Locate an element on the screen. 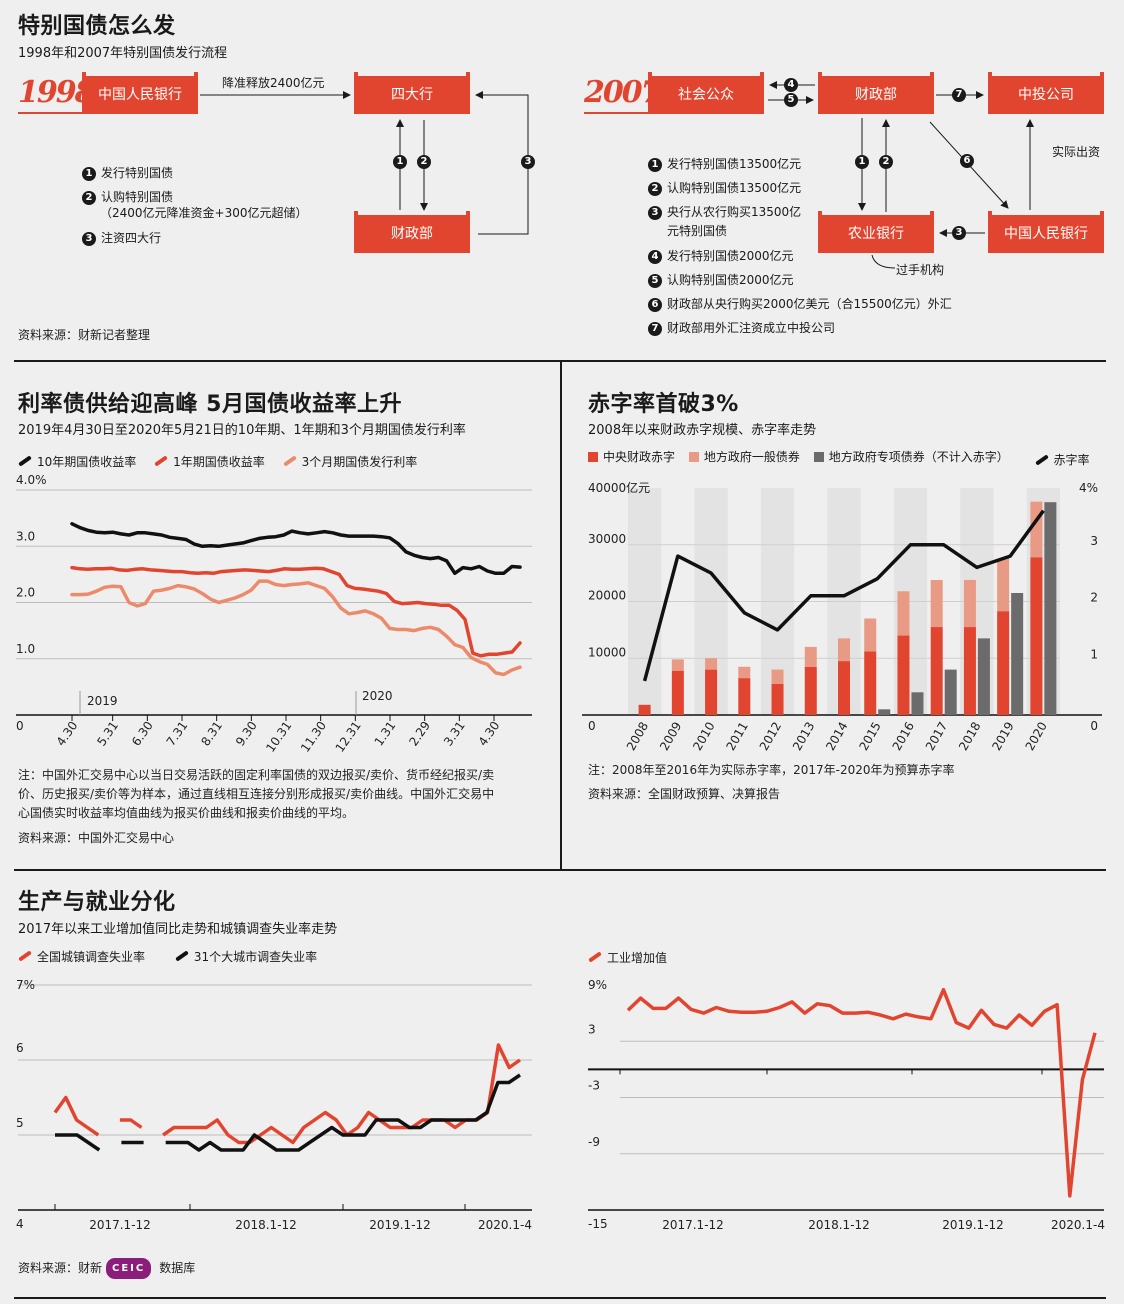 This screenshot has height=1304, width=1124. step-2007-1: 1 发行特别国债13500亿元 is located at coordinates (724, 163).